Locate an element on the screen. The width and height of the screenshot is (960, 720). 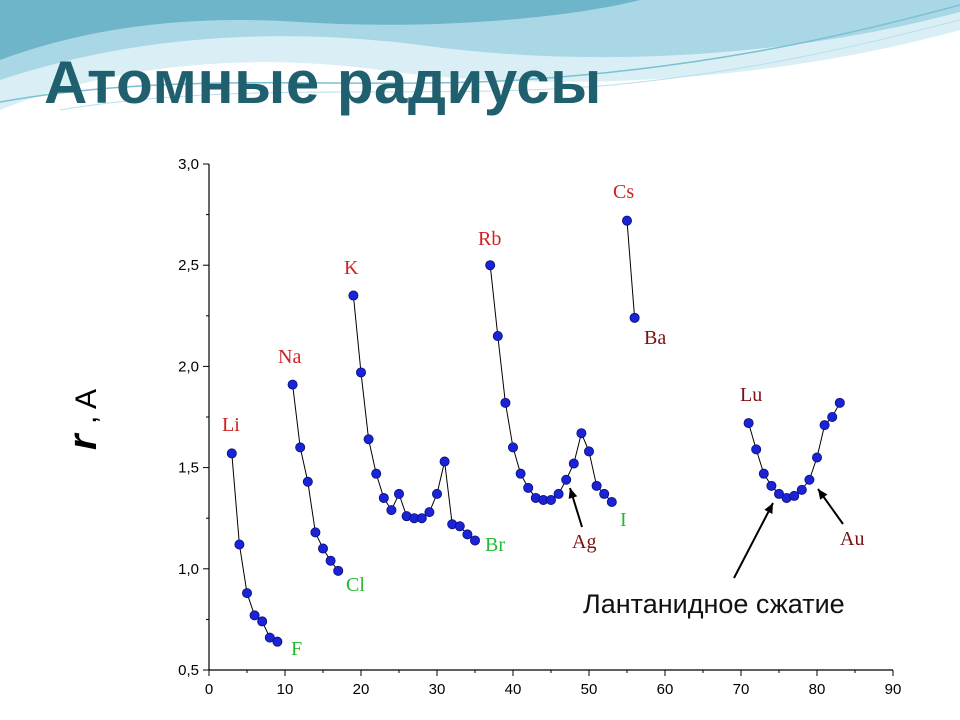
y-tick-label: 1,5 is located at coordinates (188, 468).